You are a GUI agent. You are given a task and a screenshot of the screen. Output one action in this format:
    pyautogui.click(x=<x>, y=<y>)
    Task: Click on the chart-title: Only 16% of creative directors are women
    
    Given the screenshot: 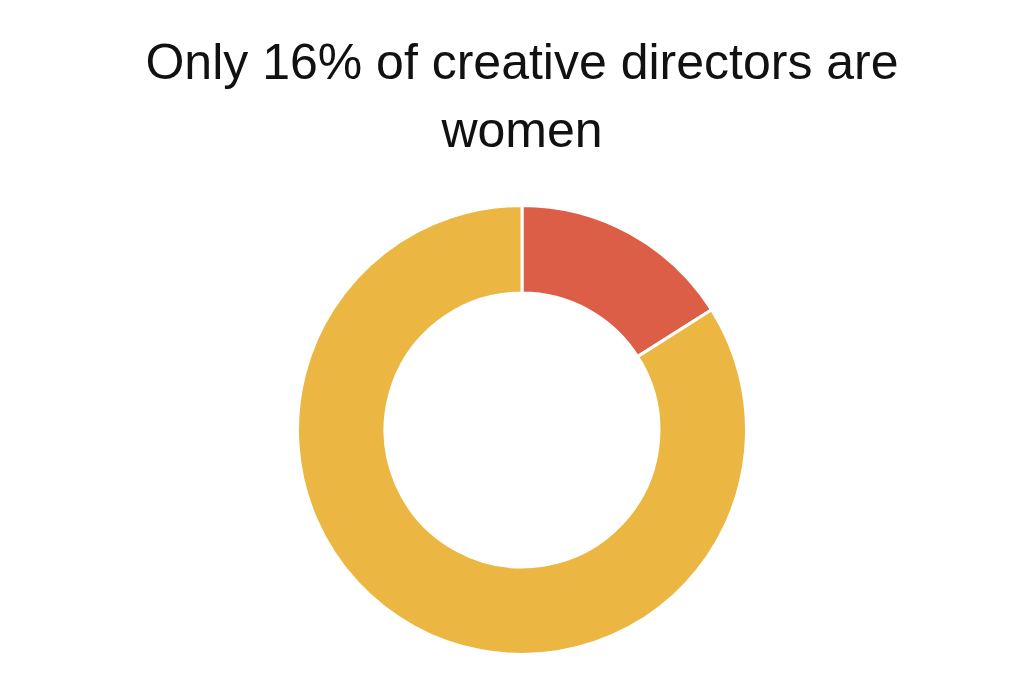 What is the action you would take?
    pyautogui.click(x=522, y=96)
    